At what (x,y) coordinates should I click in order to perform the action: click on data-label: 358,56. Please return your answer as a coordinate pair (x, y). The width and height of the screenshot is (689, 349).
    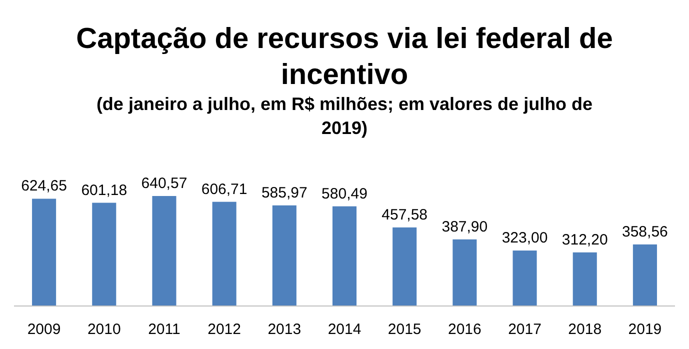
    Looking at the image, I should click on (645, 231).